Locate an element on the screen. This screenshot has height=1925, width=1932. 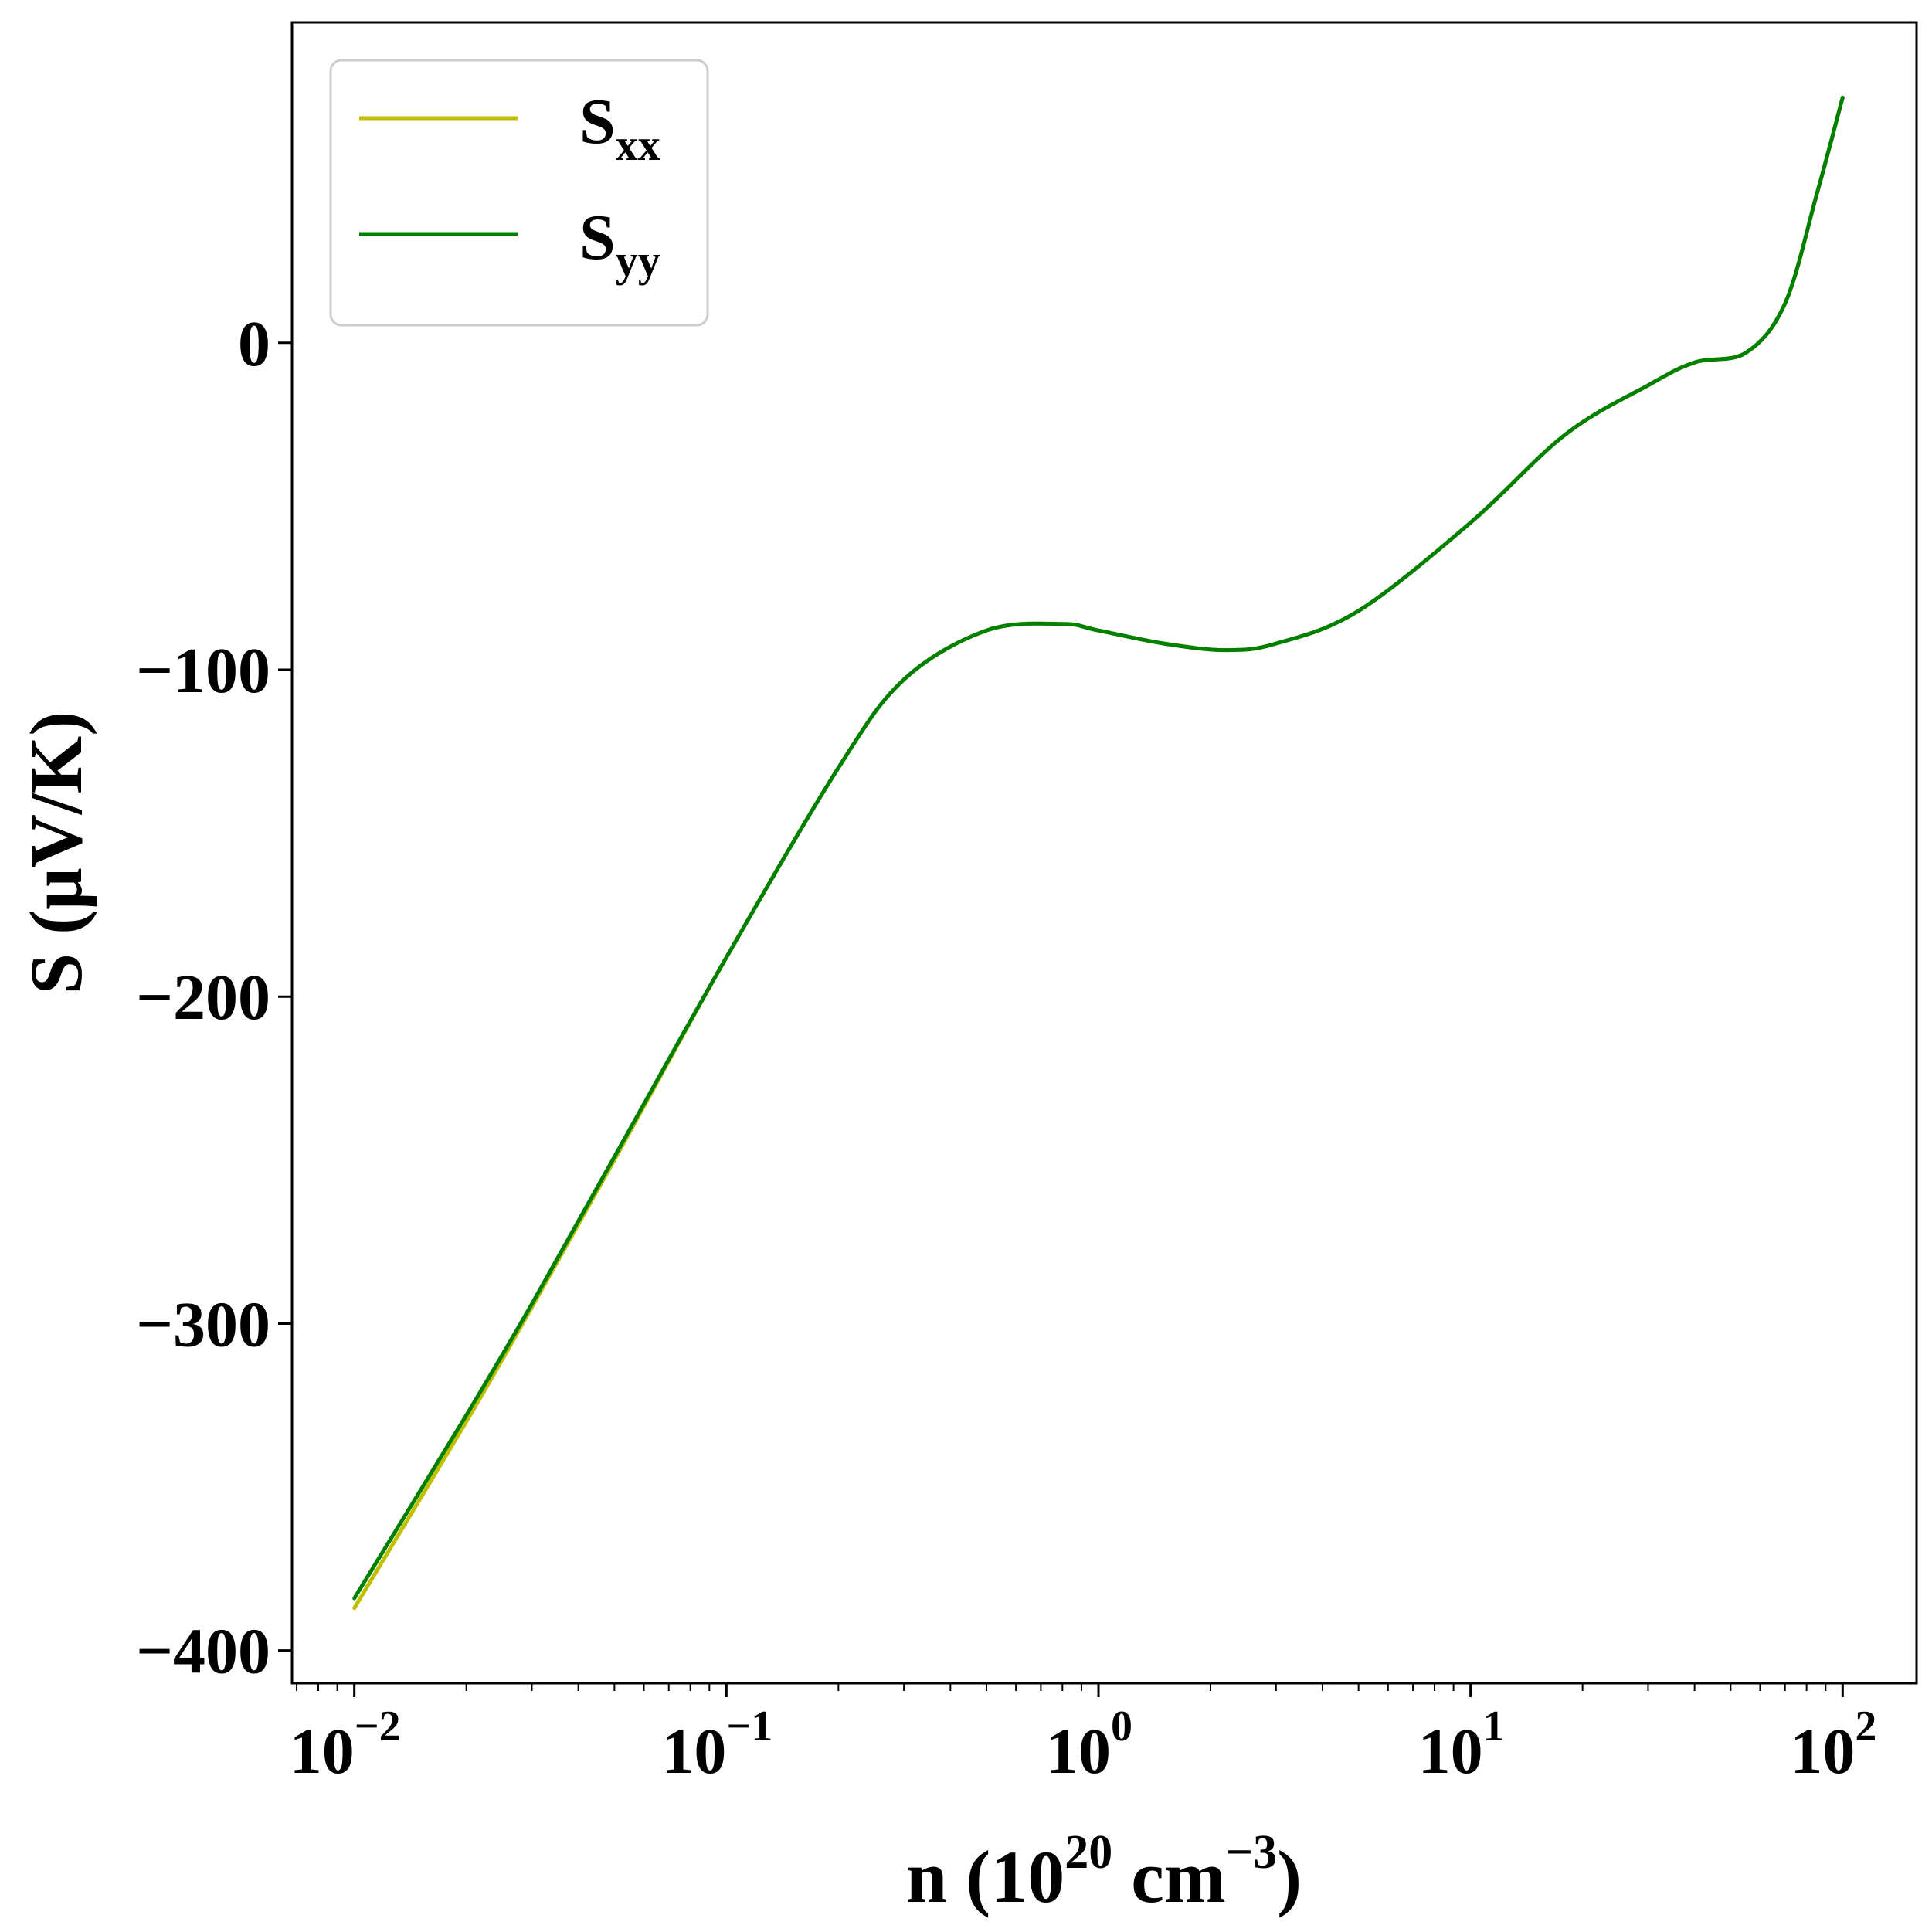
x-tick-label: 10⁻¹ is located at coordinates (716, 1745).